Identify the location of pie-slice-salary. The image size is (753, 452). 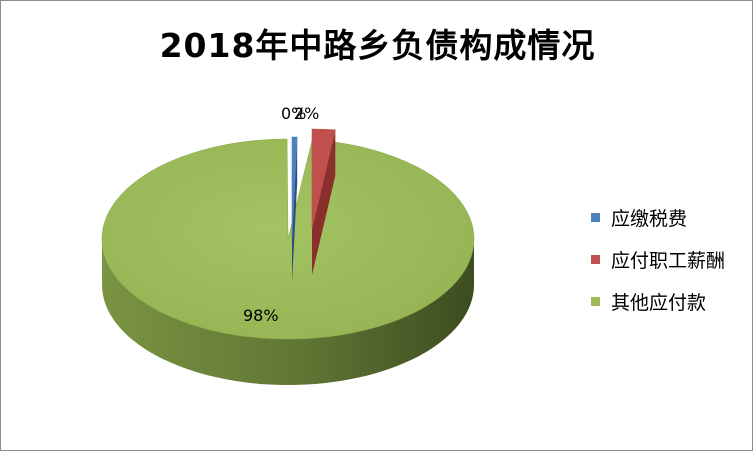
(323, 179).